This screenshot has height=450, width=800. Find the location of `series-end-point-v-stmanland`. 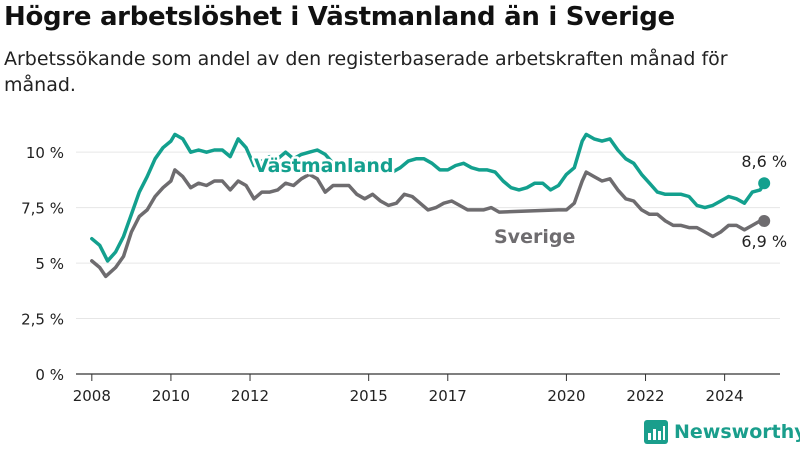

series-end-point-v-stmanland is located at coordinates (764, 183).